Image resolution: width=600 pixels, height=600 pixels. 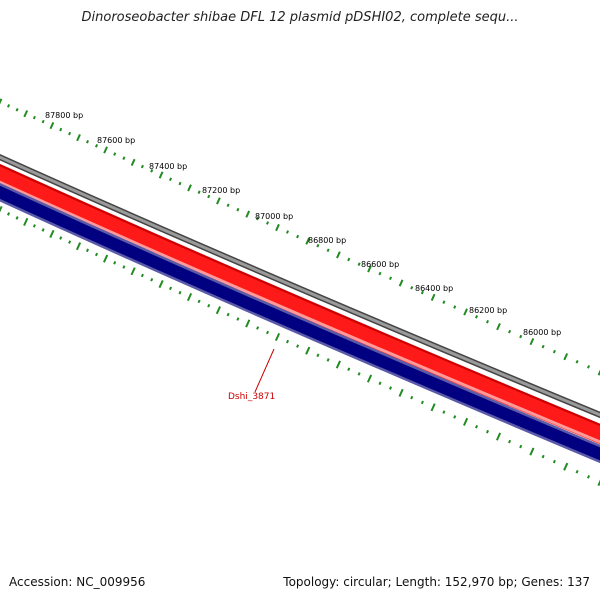 What do you see at coordinates (264, 370) in the screenshot?
I see `gene-leader-line` at bounding box center [264, 370].